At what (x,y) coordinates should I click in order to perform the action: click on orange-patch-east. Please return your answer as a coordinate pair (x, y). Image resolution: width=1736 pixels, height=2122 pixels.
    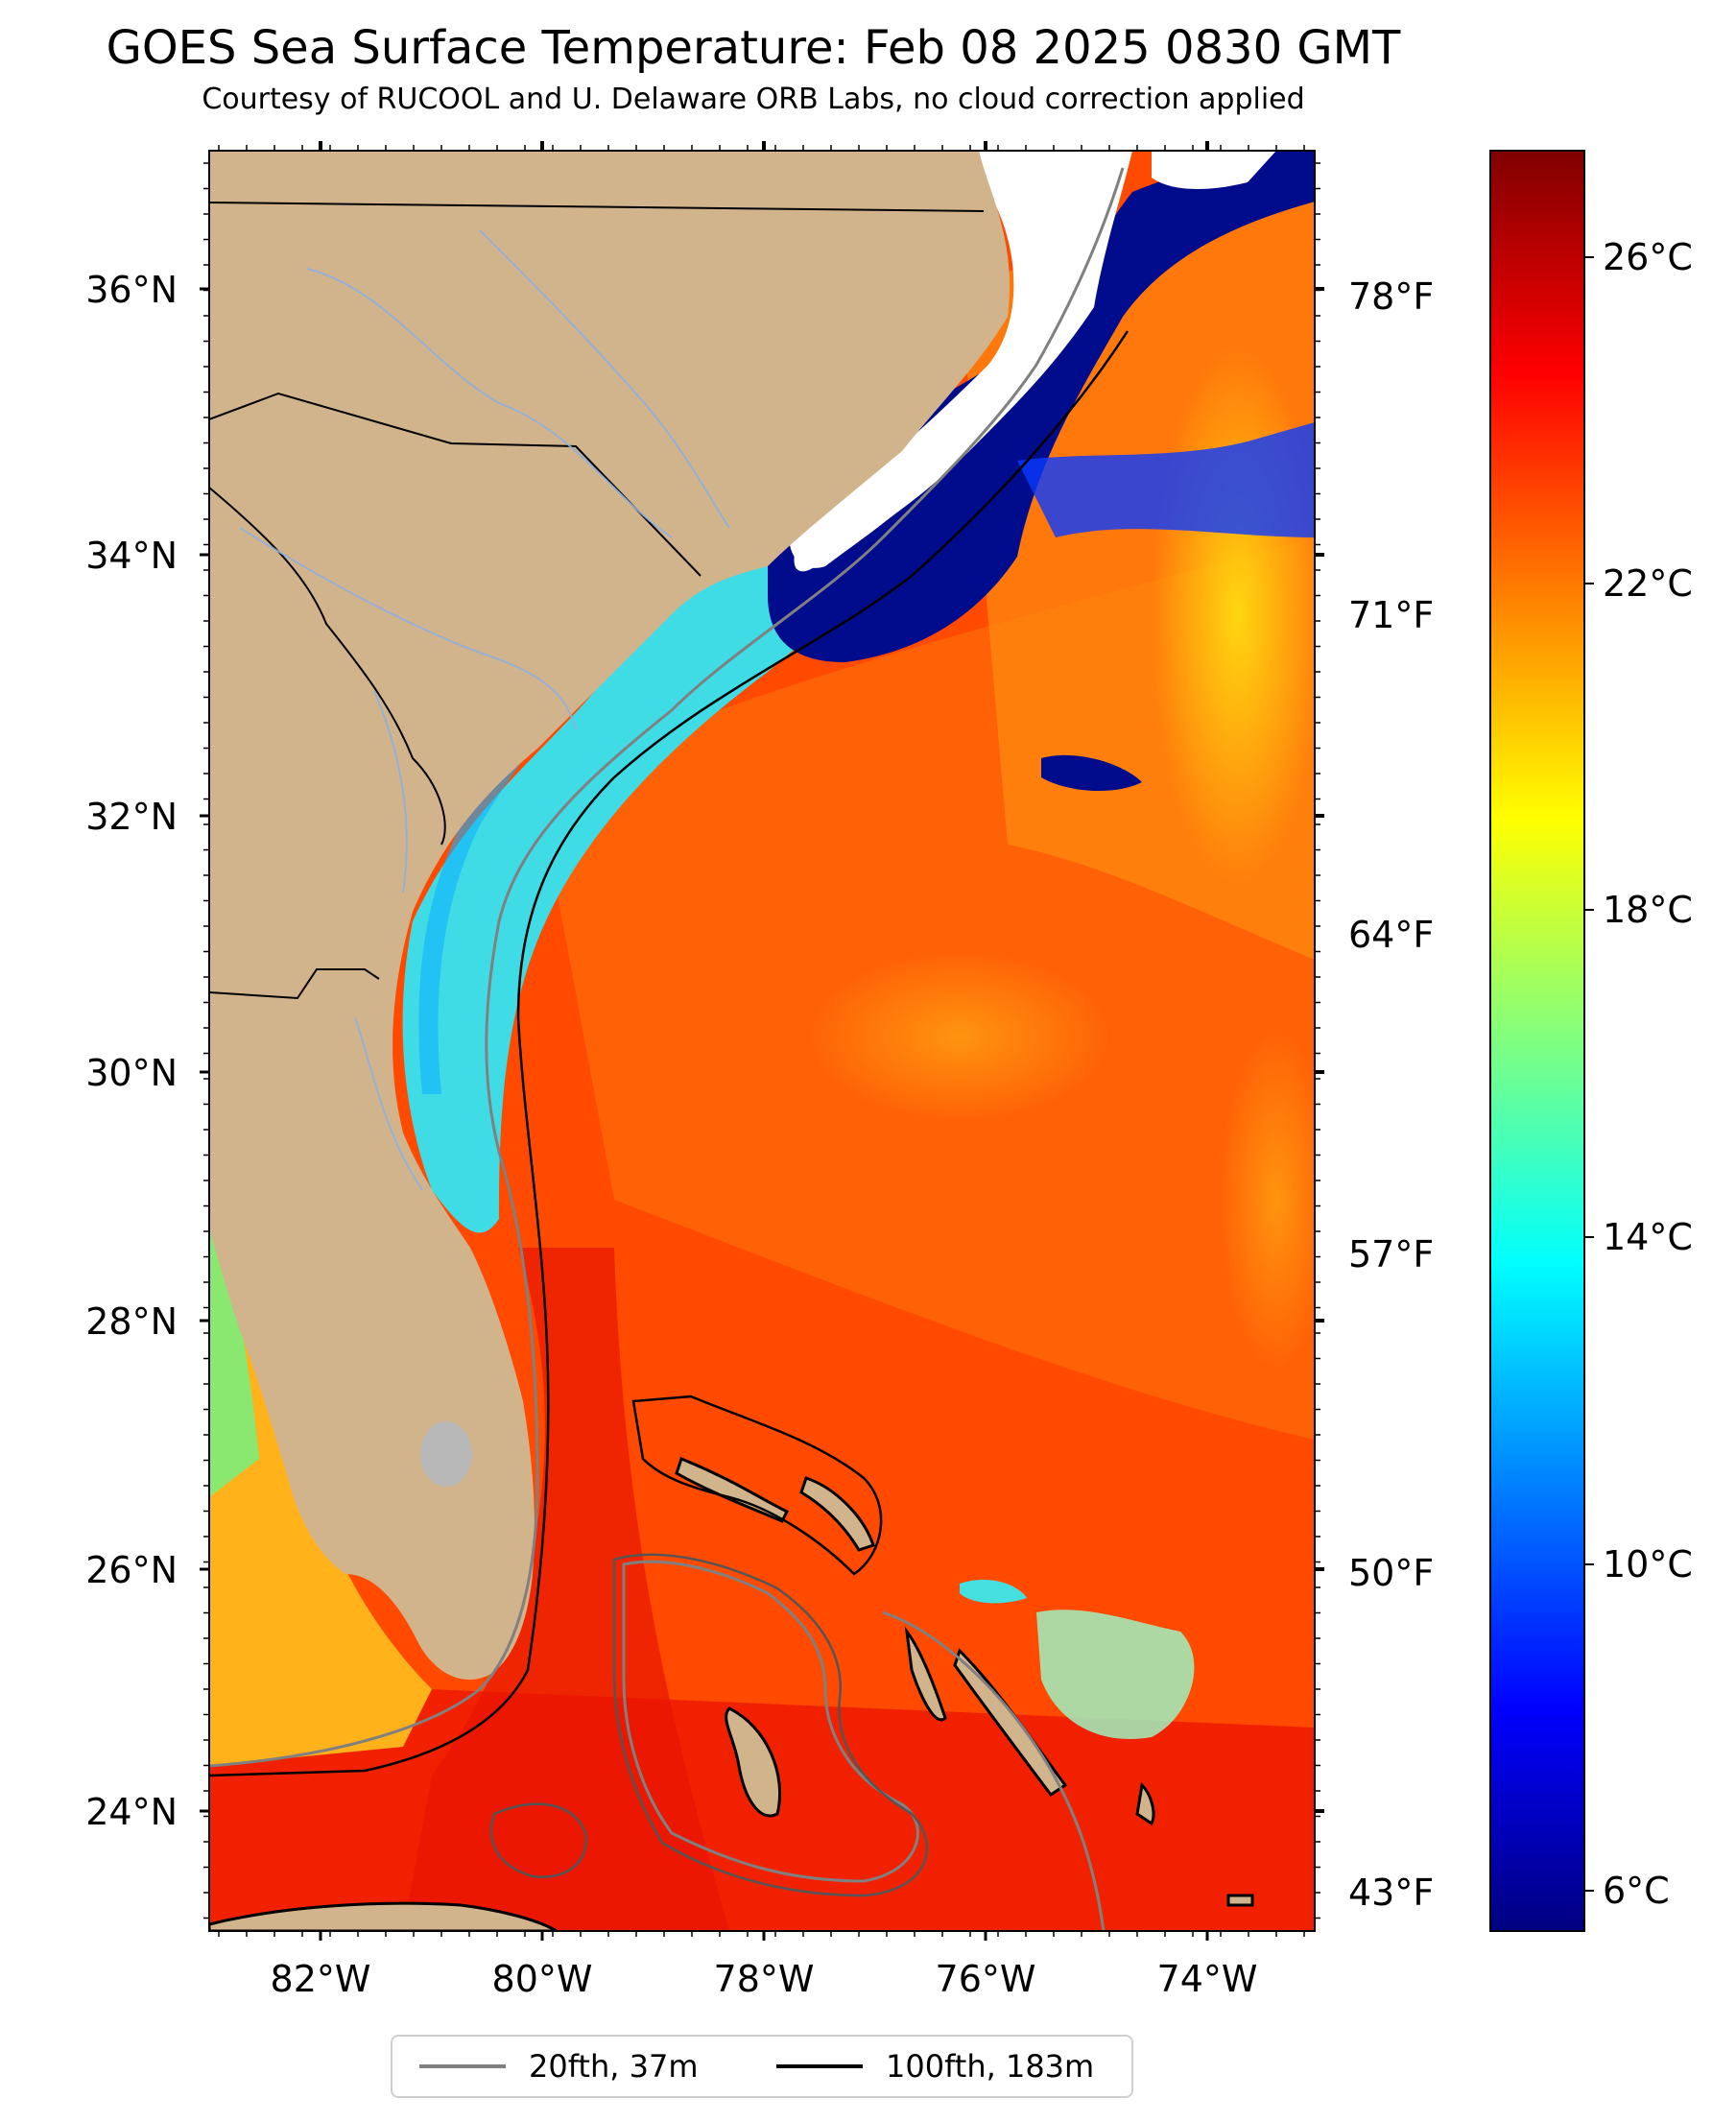
    Looking at the image, I should click on (1267, 1199).